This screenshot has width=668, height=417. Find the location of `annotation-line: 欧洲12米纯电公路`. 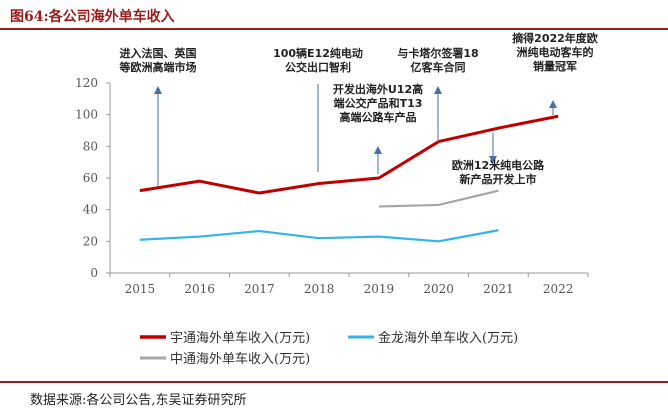

annotation-line: 欧洲12米纯电公路 is located at coordinates (498, 165).